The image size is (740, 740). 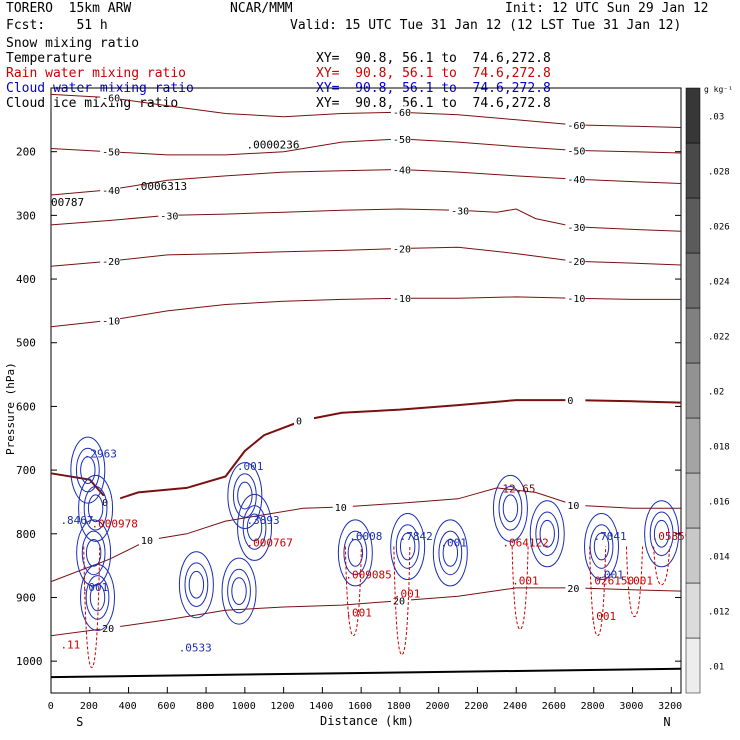 I want to click on temperature-contour-label: -30, so click(x=169, y=216).